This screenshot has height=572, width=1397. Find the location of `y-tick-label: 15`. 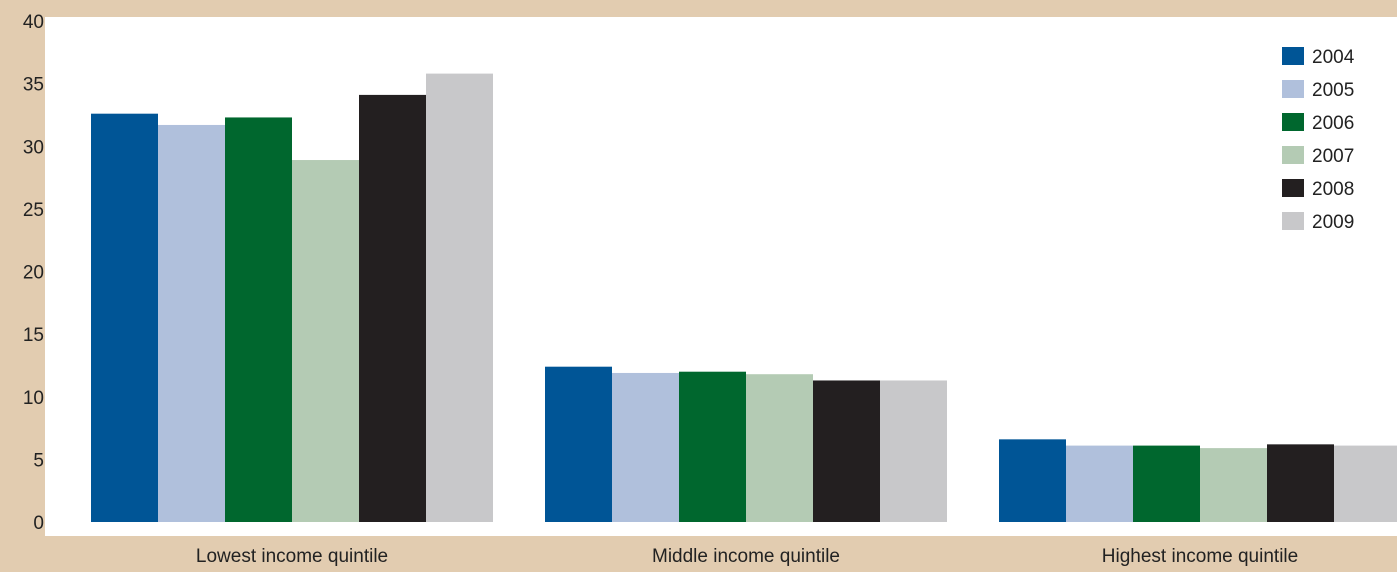

y-tick-label: 15 is located at coordinates (33, 335).